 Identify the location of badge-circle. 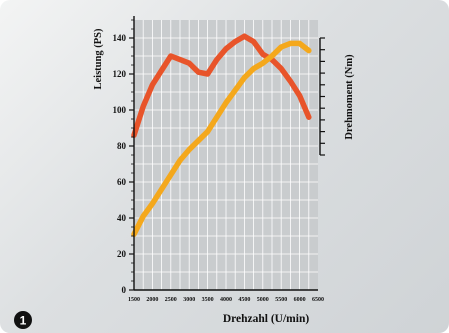
(23, 320).